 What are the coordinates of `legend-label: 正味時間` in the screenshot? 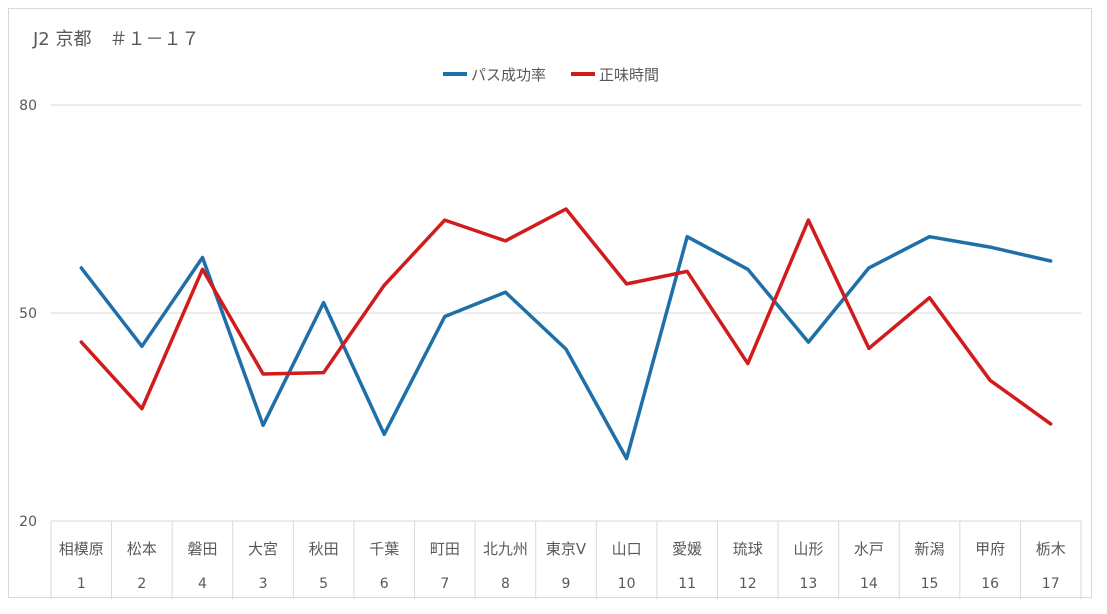 It's located at (629, 75).